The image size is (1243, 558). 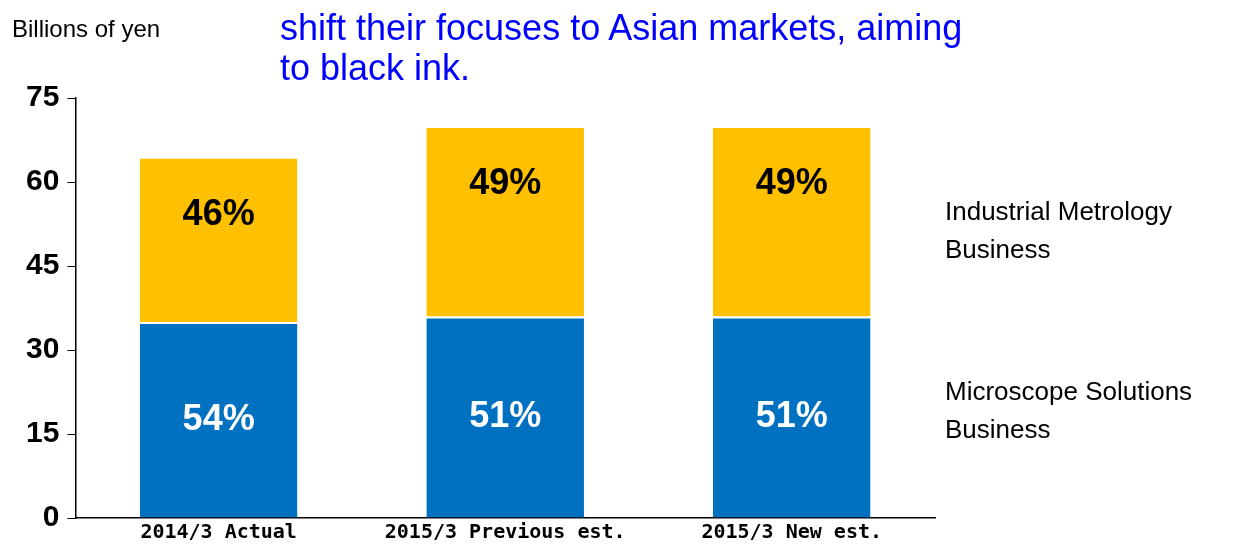 I want to click on y-tick-label: 45, so click(x=42, y=264).